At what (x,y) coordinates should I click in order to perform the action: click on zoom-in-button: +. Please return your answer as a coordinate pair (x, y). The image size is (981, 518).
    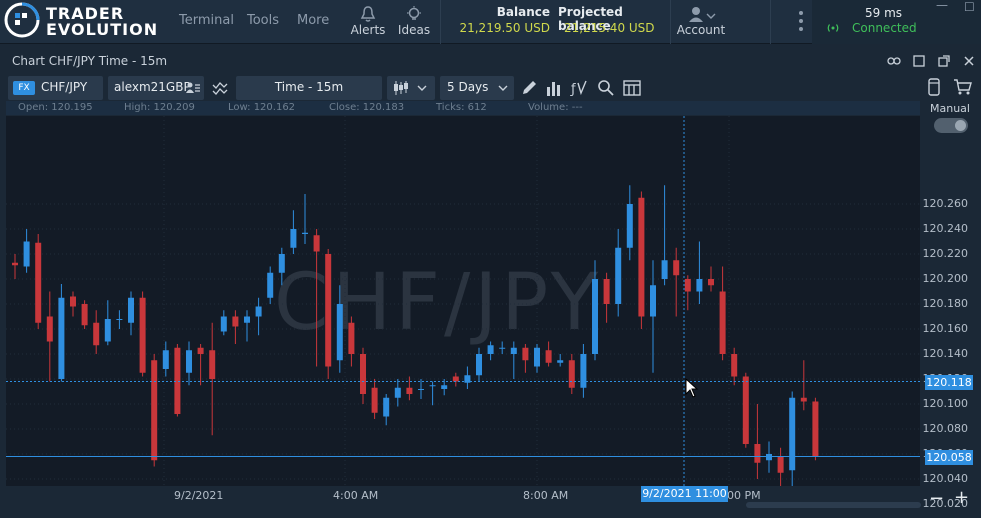
    Looking at the image, I should click on (962, 497).